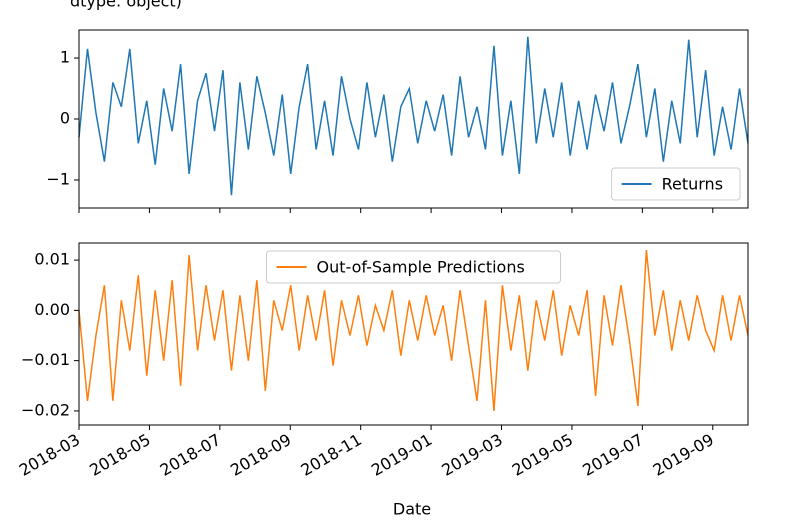  What do you see at coordinates (52, 259) in the screenshot?
I see `y-tick-label: 0.01` at bounding box center [52, 259].